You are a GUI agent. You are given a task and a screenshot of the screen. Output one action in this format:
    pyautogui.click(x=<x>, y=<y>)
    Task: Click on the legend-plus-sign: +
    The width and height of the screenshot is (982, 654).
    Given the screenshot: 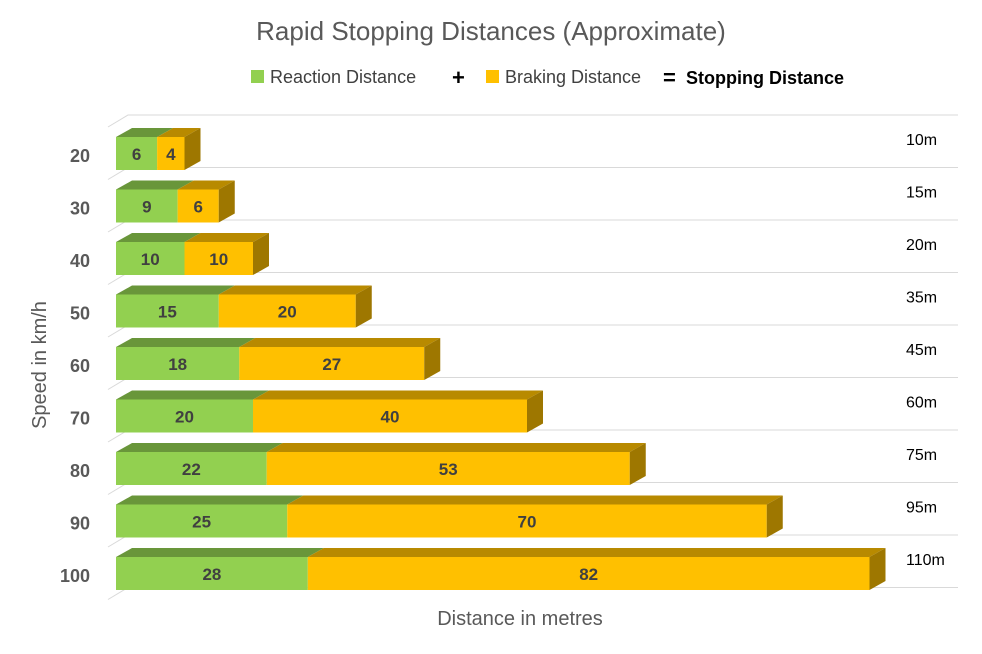 What is the action you would take?
    pyautogui.click(x=458, y=77)
    